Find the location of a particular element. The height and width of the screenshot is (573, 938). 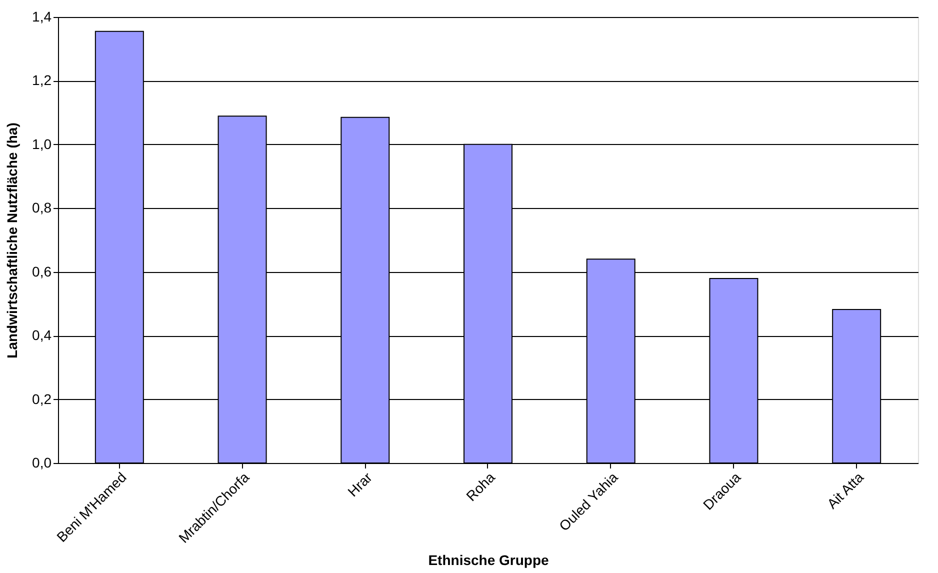

x-tick-label: Ait Atta is located at coordinates (845, 490).